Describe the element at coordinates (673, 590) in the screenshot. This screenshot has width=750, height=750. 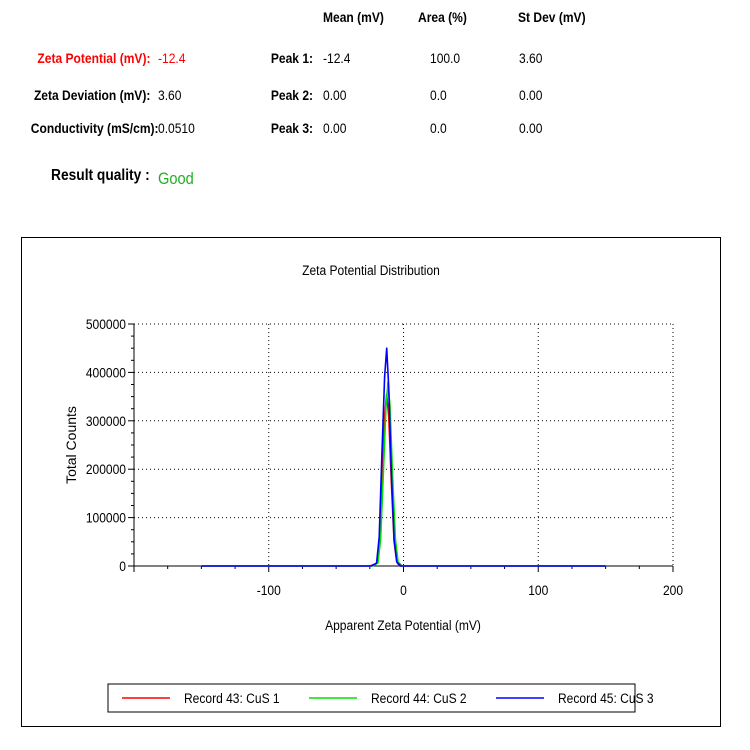
I see `x-tick-label: 200` at that location.